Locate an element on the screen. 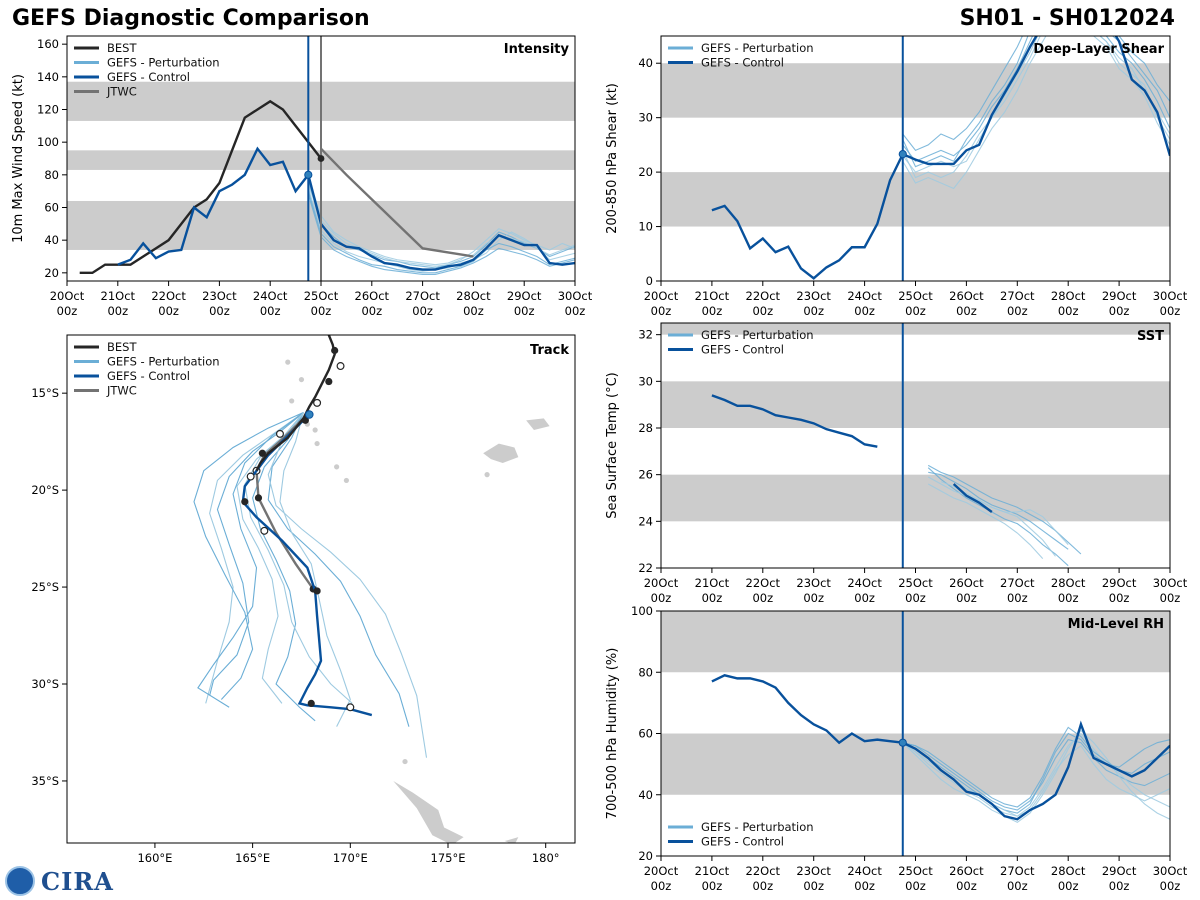 The image size is (1200, 900). intensity-y-tick-label: 140 is located at coordinates (48, 77).